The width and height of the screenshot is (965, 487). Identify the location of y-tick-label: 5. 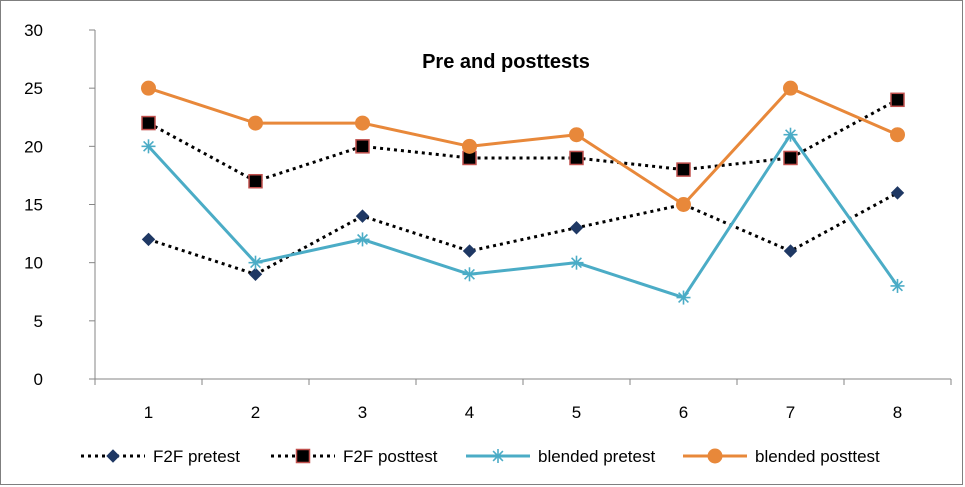
(38, 321).